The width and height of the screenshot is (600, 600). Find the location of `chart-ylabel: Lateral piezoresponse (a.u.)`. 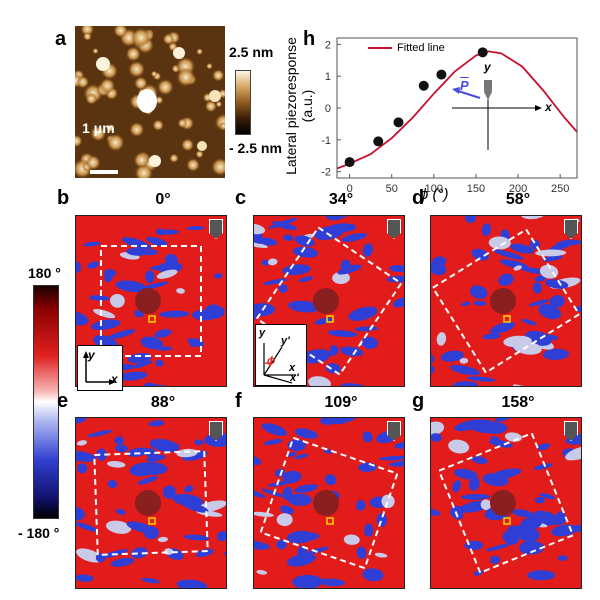

chart-ylabel: Lateral piezoresponse (a.u.) is located at coordinates (299, 105).